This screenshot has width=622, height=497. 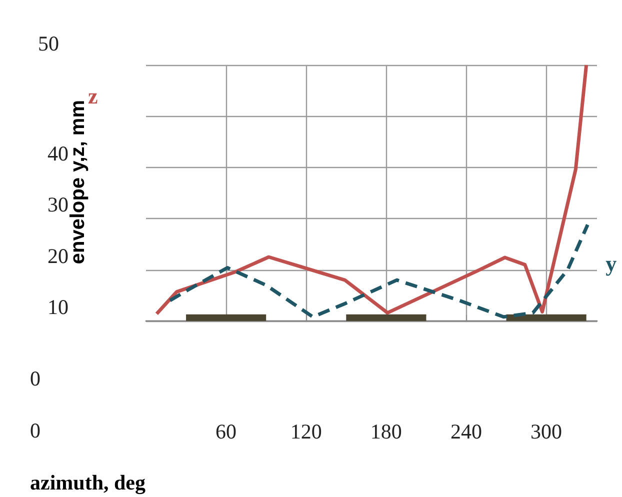 What do you see at coordinates (226, 432) in the screenshot?
I see `x-tick-label: 60` at bounding box center [226, 432].